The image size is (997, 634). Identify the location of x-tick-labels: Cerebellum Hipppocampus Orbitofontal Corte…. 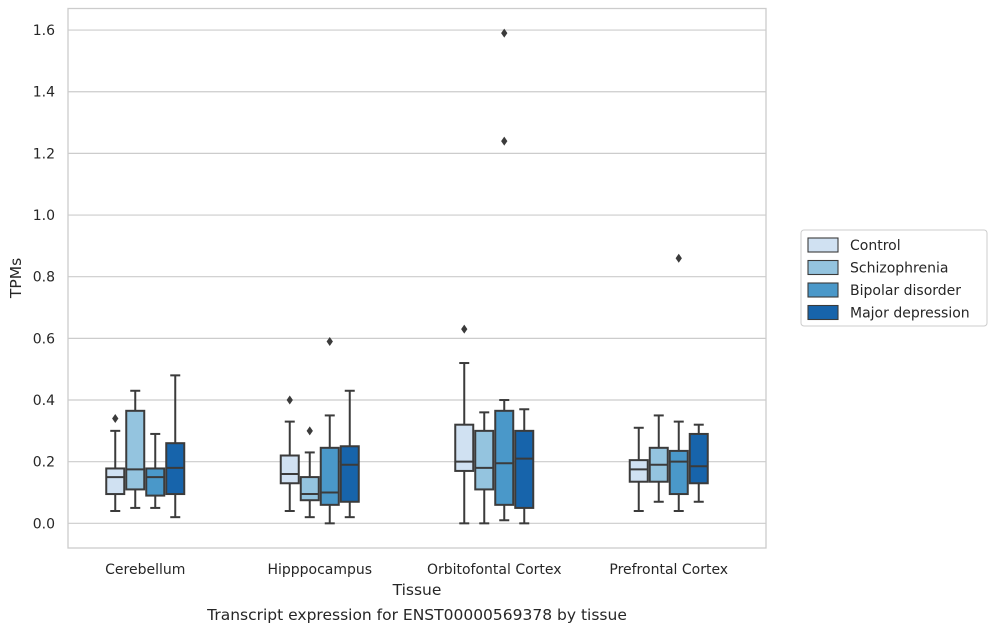
(416, 570).